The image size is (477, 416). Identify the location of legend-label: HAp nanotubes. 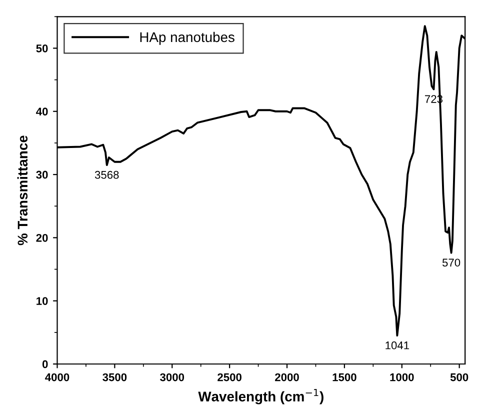
(187, 38).